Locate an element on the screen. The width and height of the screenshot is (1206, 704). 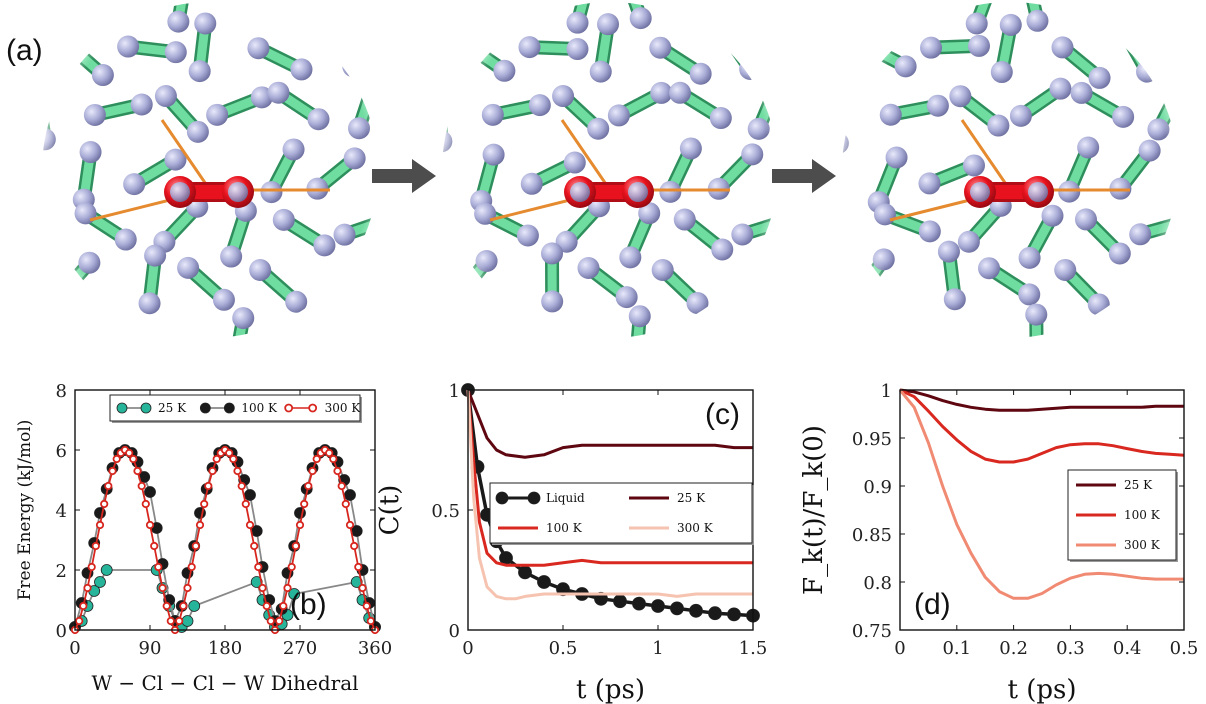
y-tick-label: 2 is located at coordinates (61, 571).